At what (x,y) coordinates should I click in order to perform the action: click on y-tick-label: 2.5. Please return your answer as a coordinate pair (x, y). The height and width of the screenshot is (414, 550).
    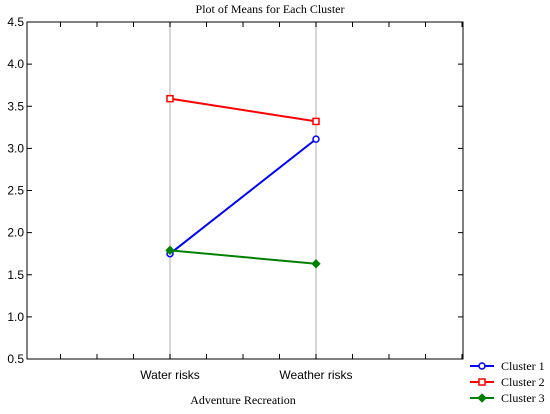
    Looking at the image, I should click on (15, 191).